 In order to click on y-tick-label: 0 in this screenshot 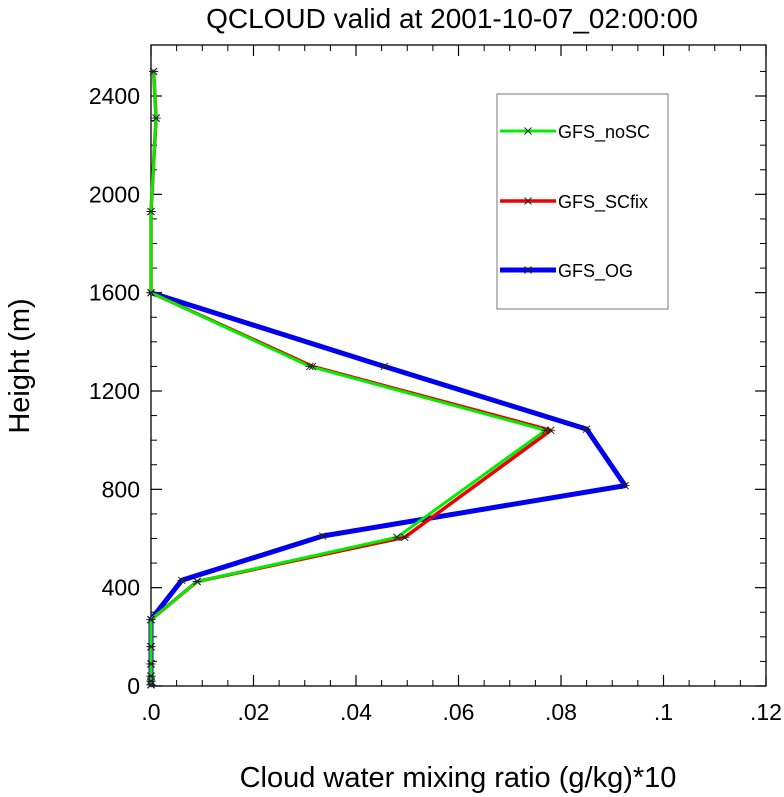, I will do `click(133, 686)`.